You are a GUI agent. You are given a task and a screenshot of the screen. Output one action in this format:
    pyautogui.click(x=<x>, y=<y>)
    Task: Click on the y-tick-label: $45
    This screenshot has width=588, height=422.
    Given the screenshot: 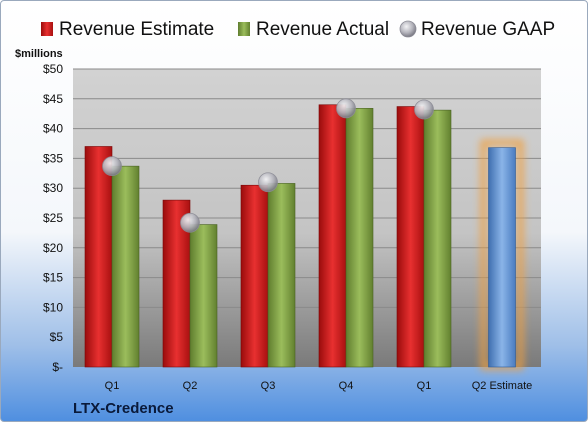 What is the action you would take?
    pyautogui.click(x=53, y=99)
    